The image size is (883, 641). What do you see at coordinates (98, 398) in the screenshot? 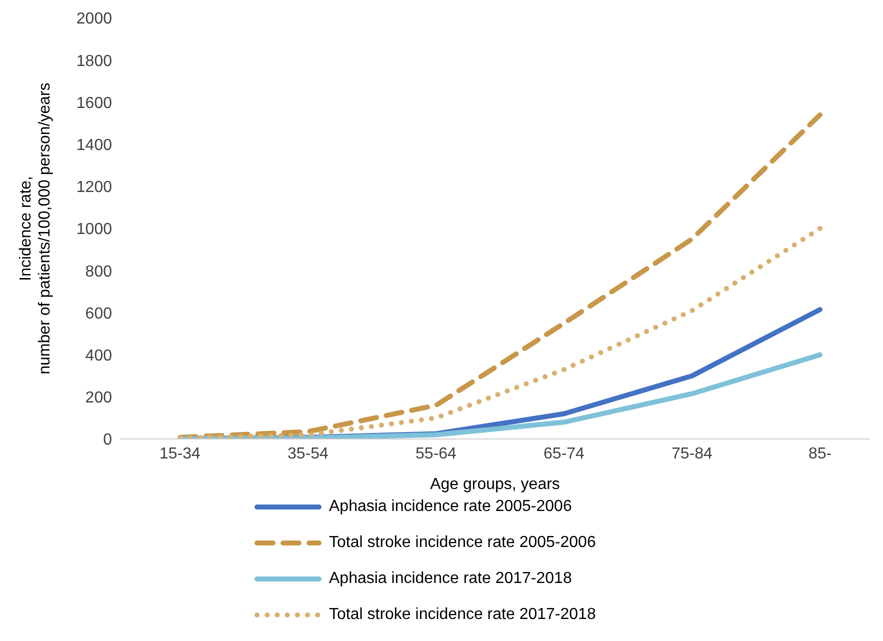
I see `y-tick-label: 200` at bounding box center [98, 398].